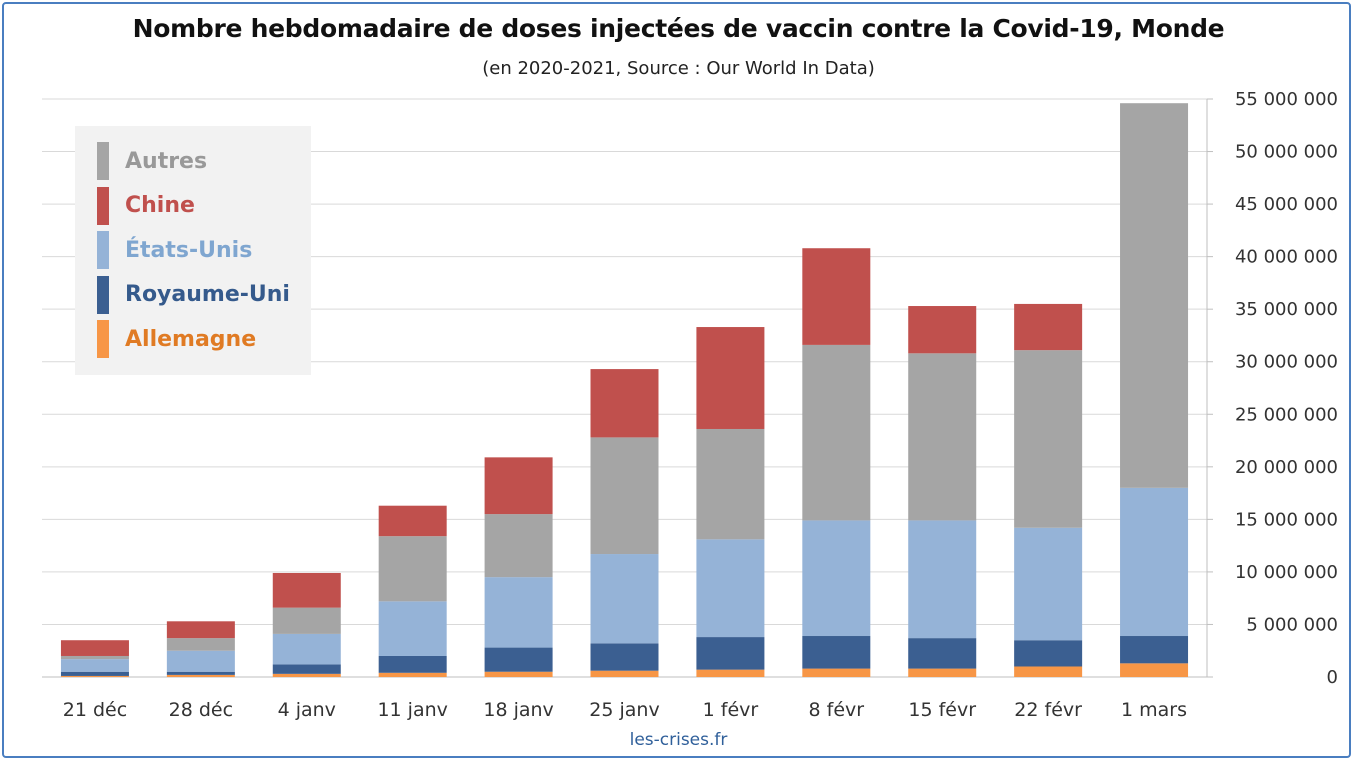 This screenshot has height=764, width=1357. I want to click on y-tick-label: 40 000 000, so click(1286, 257).